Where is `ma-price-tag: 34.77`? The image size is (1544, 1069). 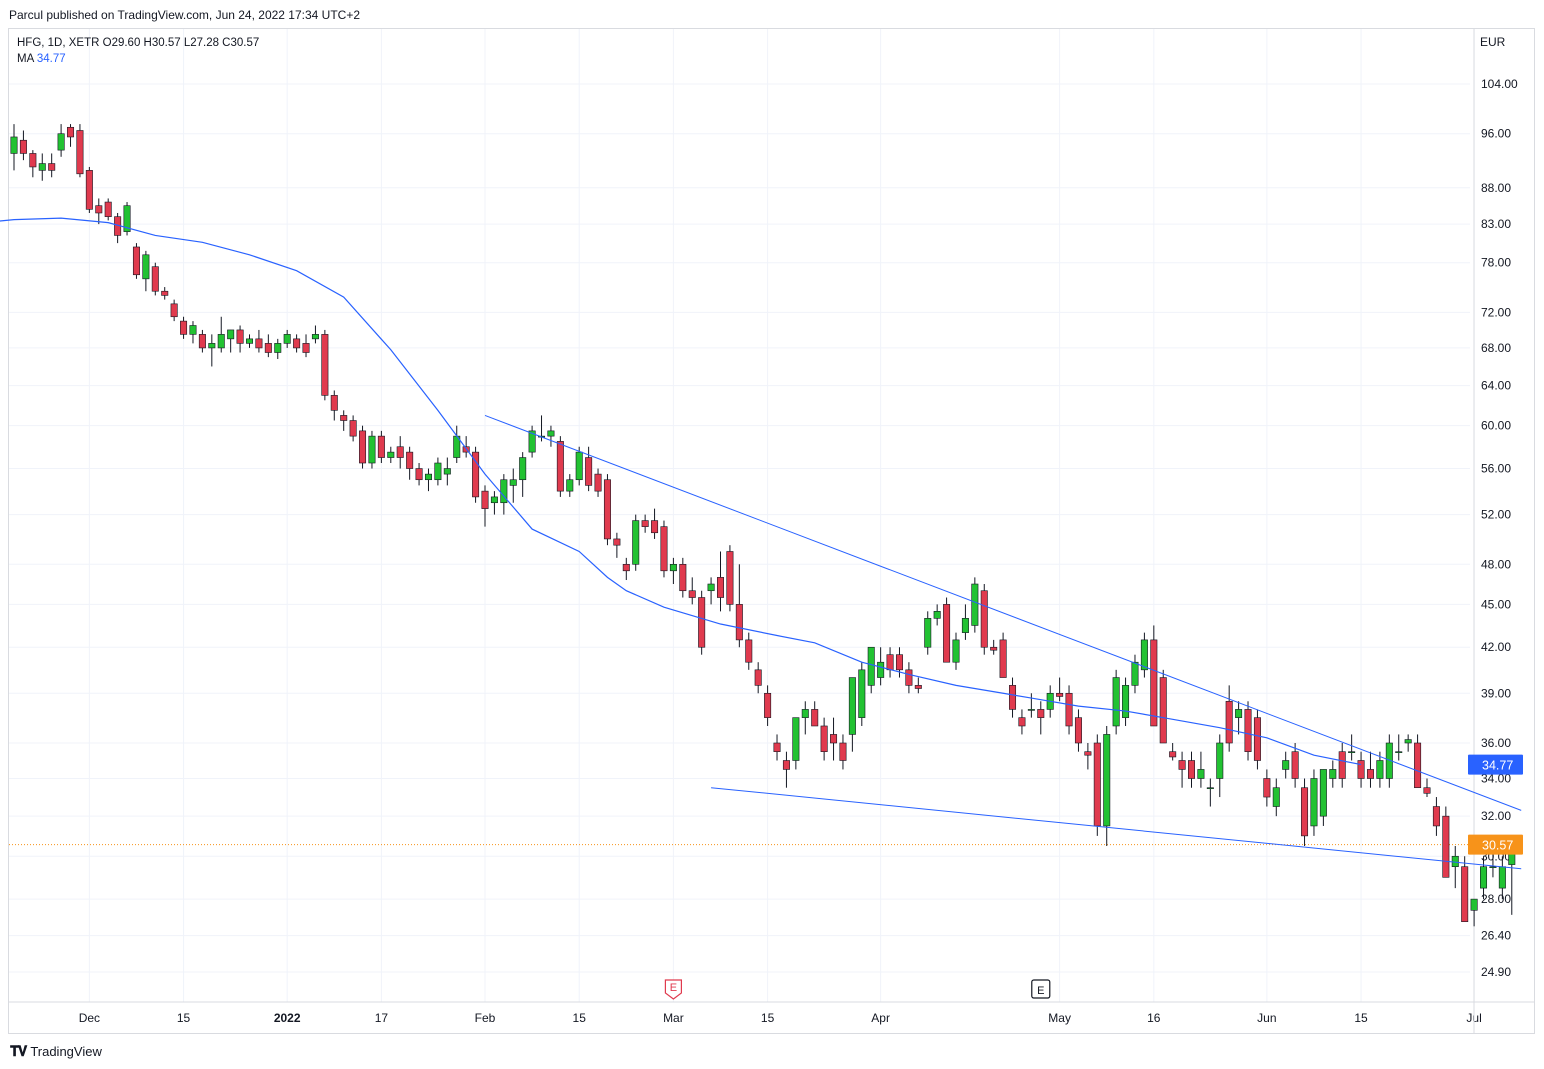
ma-price-tag: 34.77 is located at coordinates (1495, 764).